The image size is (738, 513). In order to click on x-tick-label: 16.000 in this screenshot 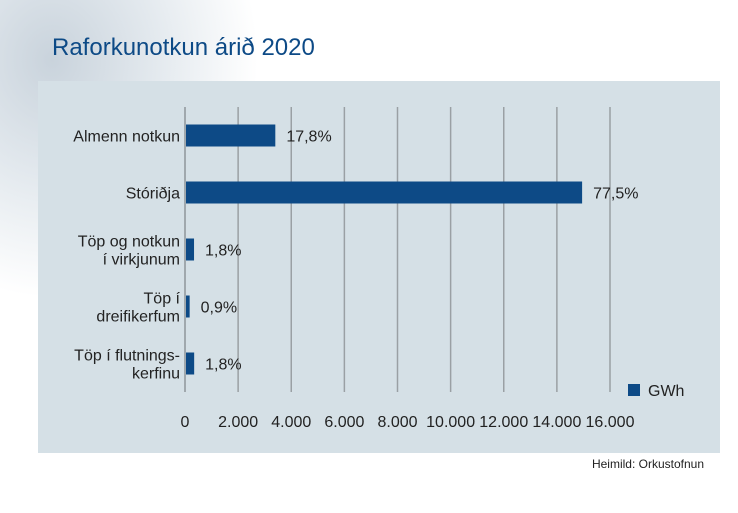, I will do `click(610, 422)`.